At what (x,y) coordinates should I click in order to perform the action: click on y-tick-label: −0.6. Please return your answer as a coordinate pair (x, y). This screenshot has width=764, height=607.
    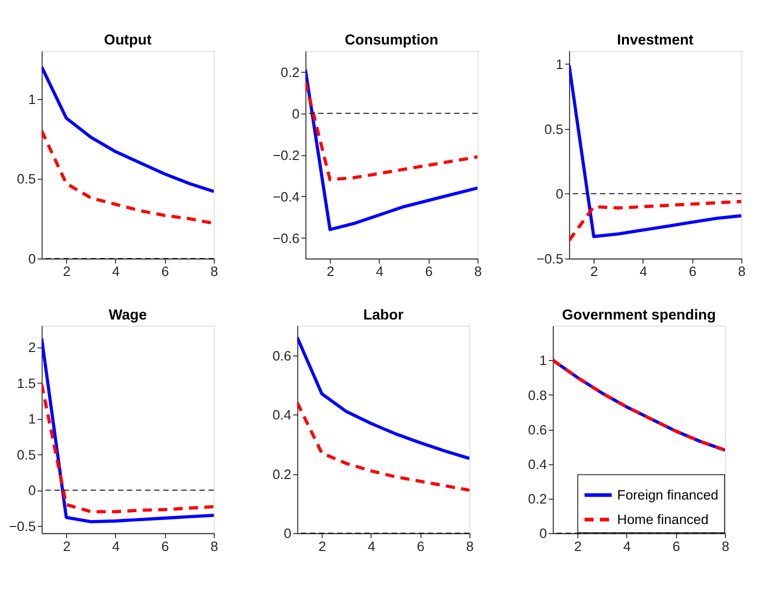
    Looking at the image, I should click on (286, 238).